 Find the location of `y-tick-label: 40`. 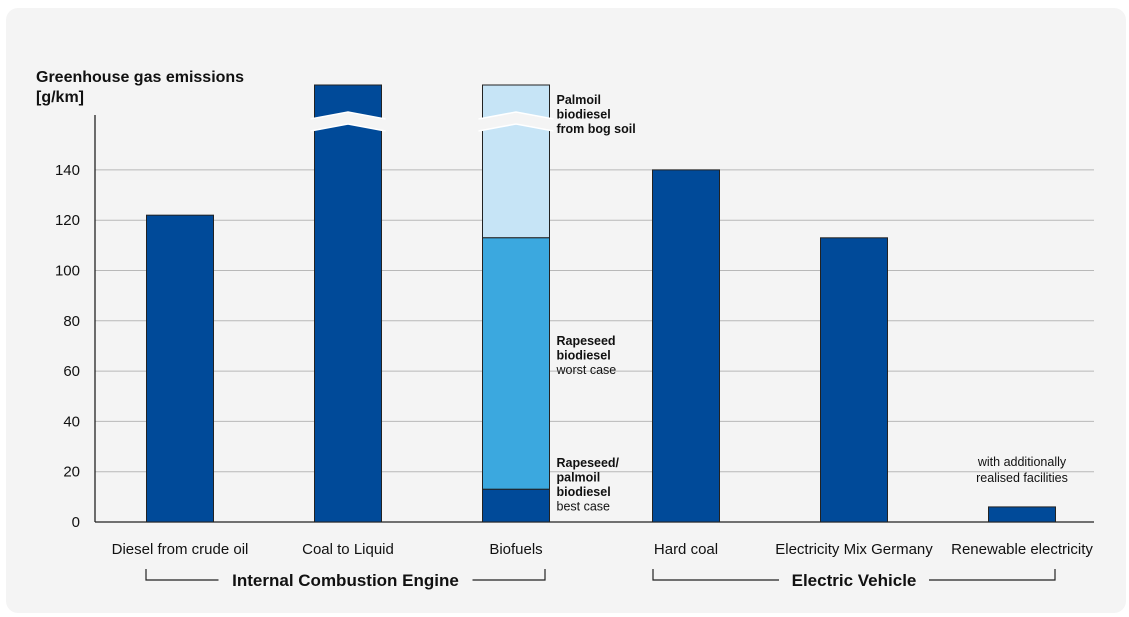

y-tick-label: 40 is located at coordinates (71, 421).